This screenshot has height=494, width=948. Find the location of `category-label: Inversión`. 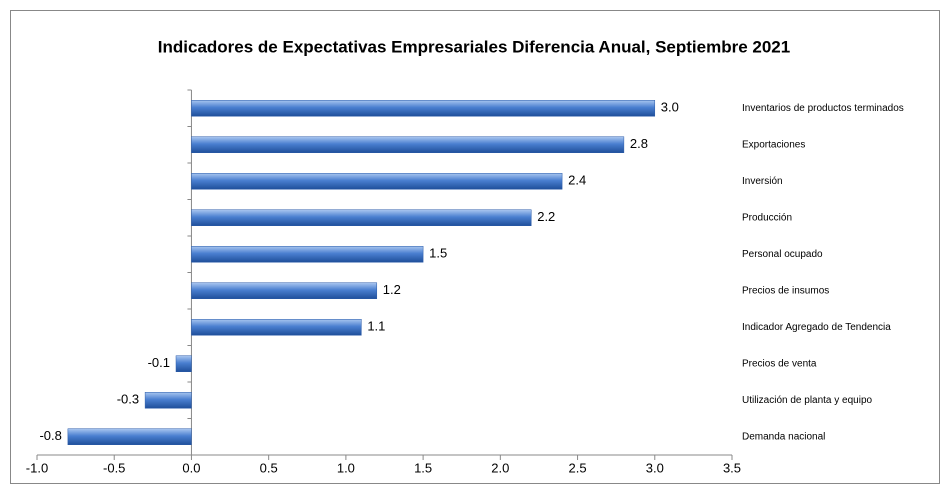

category-label: Inversión is located at coordinates (762, 181).